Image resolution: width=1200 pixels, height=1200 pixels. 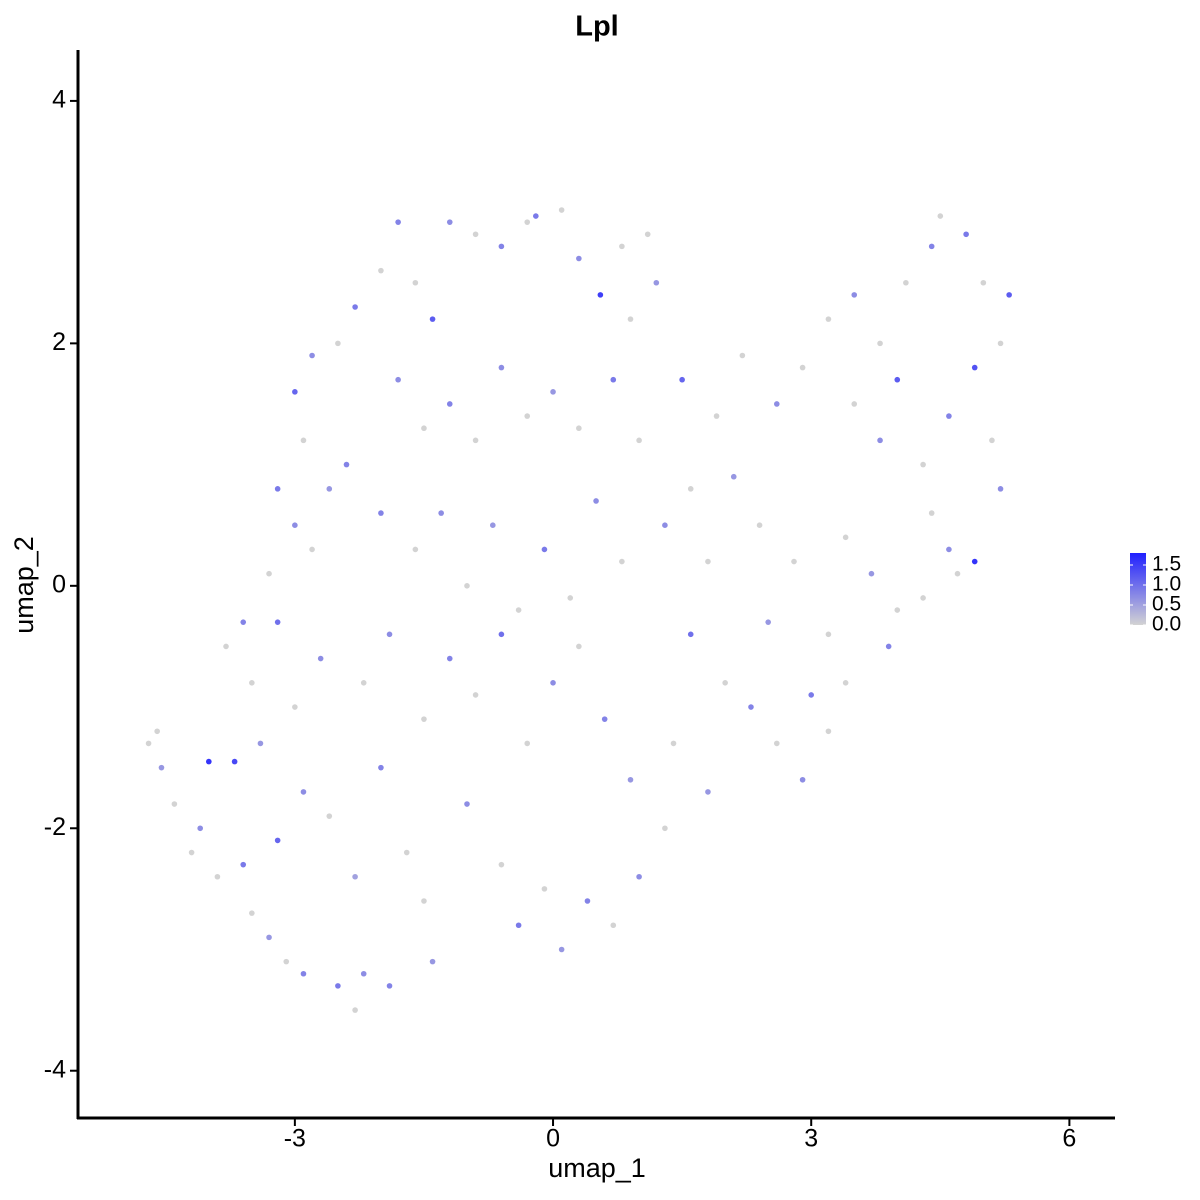 What do you see at coordinates (1166, 564) in the screenshot?
I see `colorbar-label: 1.5` at bounding box center [1166, 564].